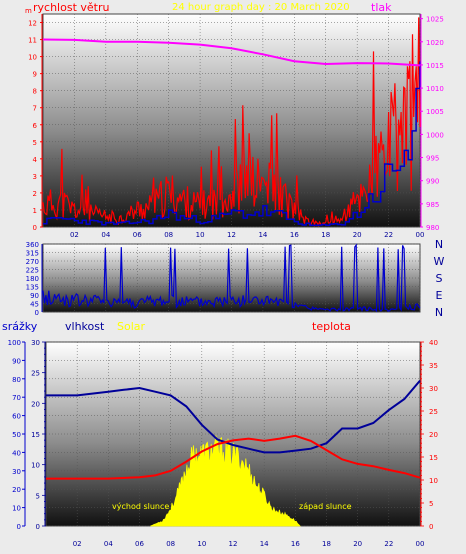 Image resolution: width=466 pixels, height=554 pixels. I want to click on wind-y-tick-label: 5, so click(35, 143).